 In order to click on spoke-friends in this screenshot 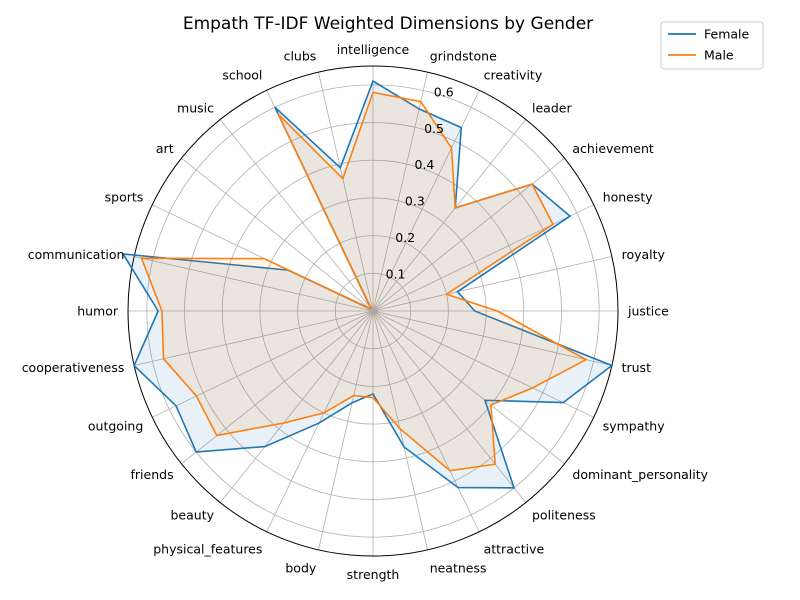, I will do `click(277, 387)`.